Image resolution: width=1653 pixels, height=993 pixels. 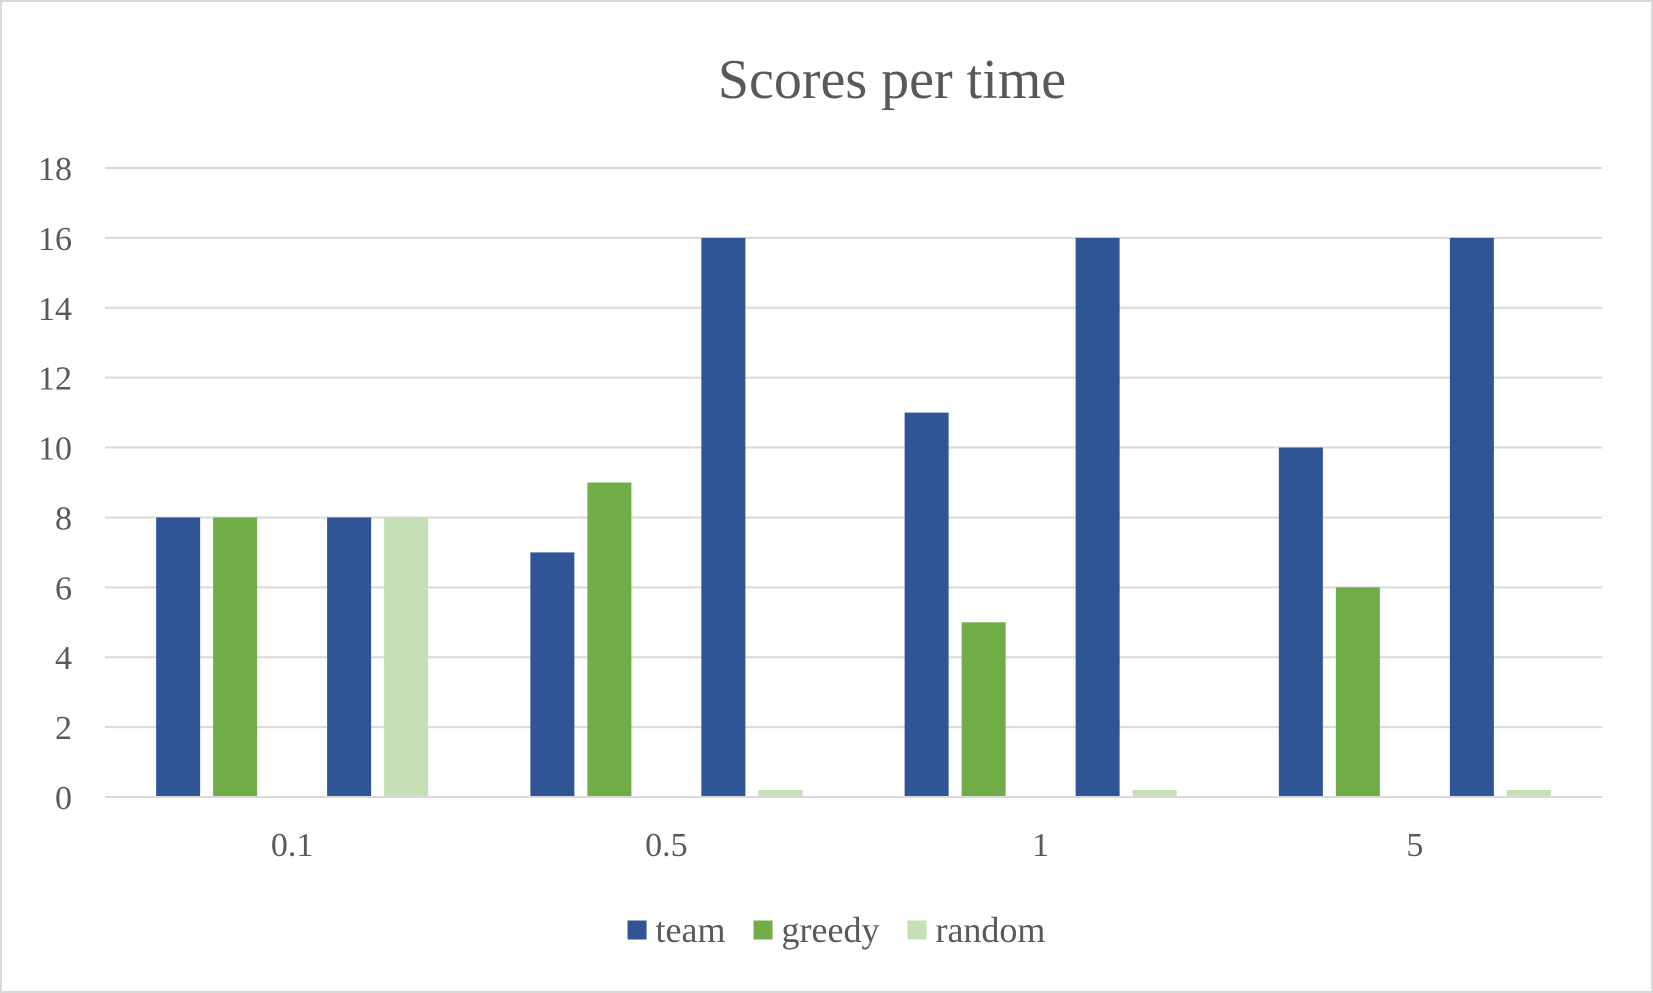 What do you see at coordinates (55, 484) in the screenshot?
I see `y-axis-tick-labels: 0 2 4 6 8 10 12 14 16 18` at bounding box center [55, 484].